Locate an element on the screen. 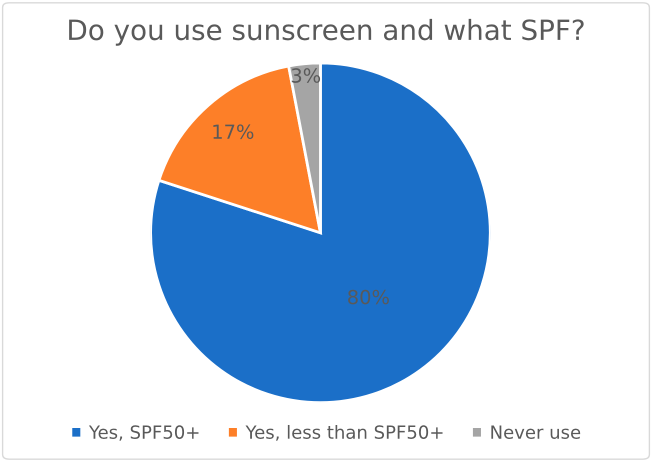 This screenshot has height=461, width=652. data-label: 80% is located at coordinates (368, 297).